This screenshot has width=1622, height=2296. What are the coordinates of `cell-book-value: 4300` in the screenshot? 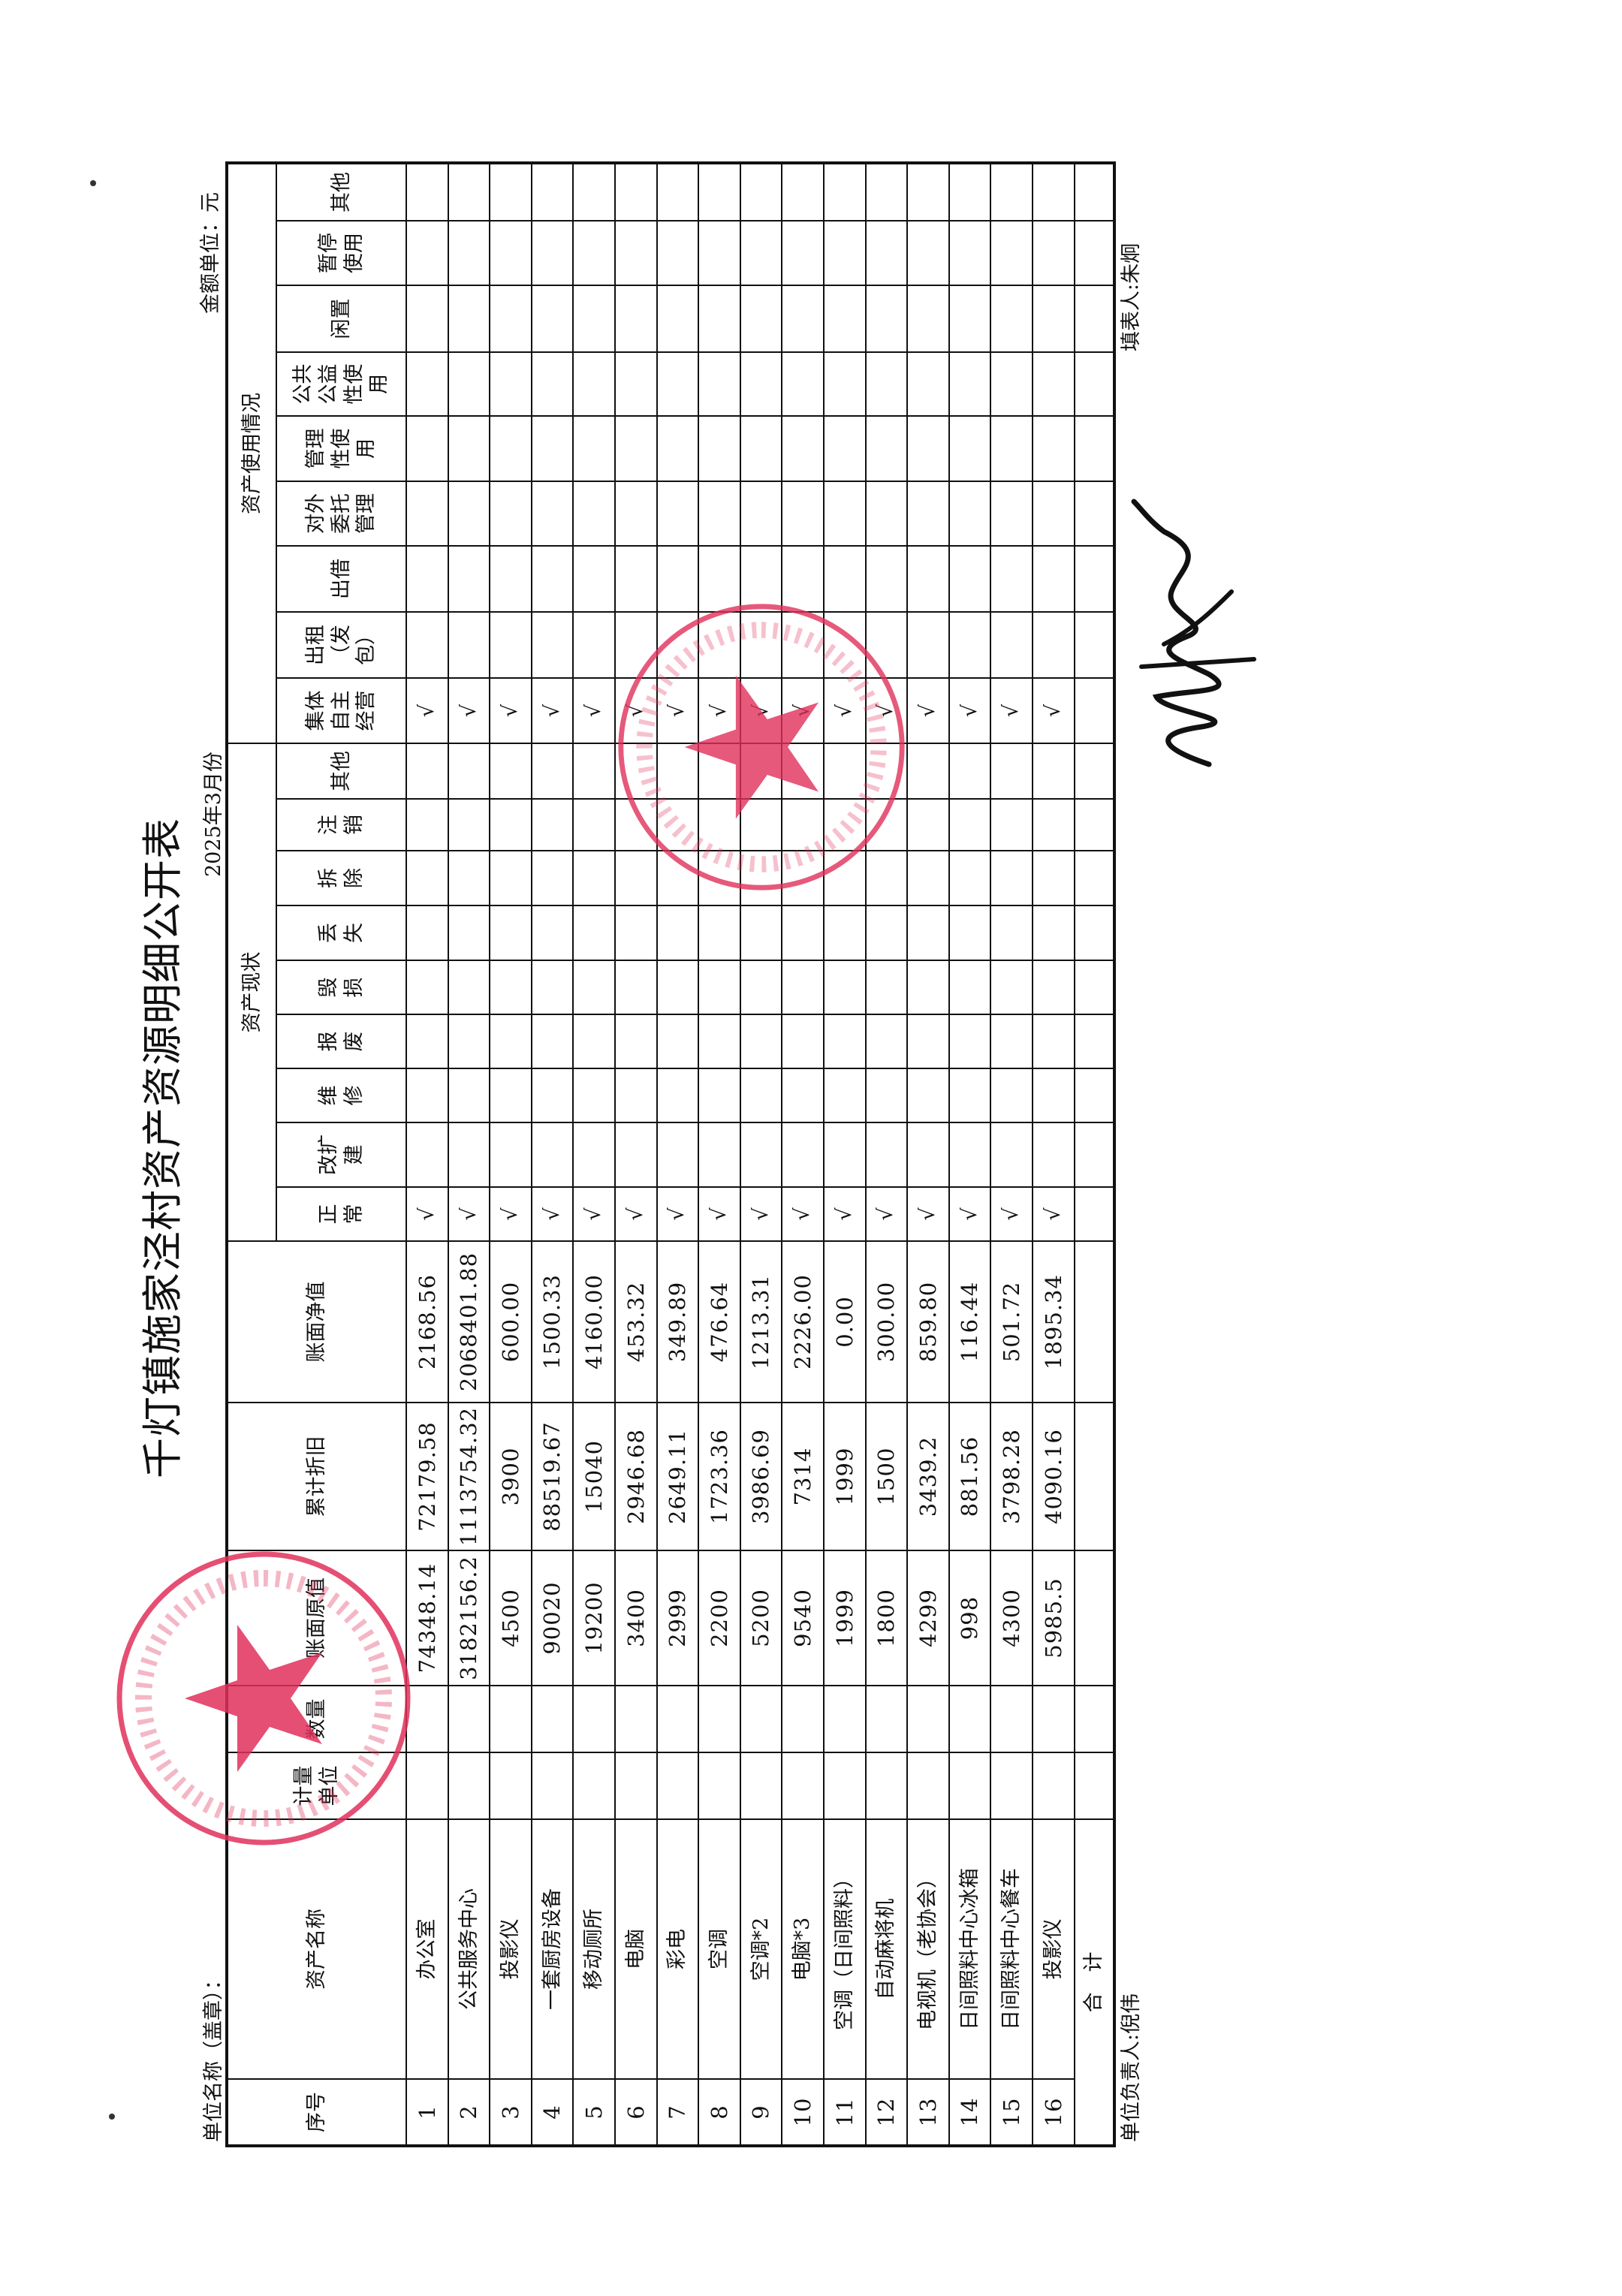 It's located at (1011, 1618).